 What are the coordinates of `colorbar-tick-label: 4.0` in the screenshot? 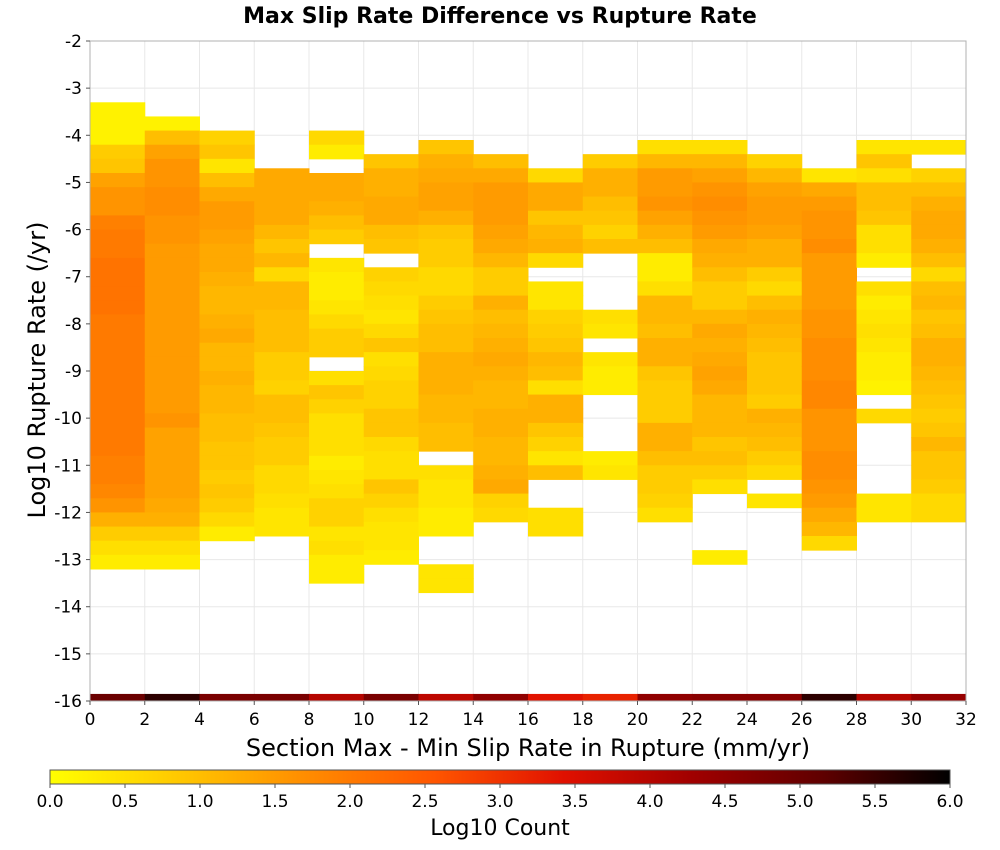 It's located at (649, 802).